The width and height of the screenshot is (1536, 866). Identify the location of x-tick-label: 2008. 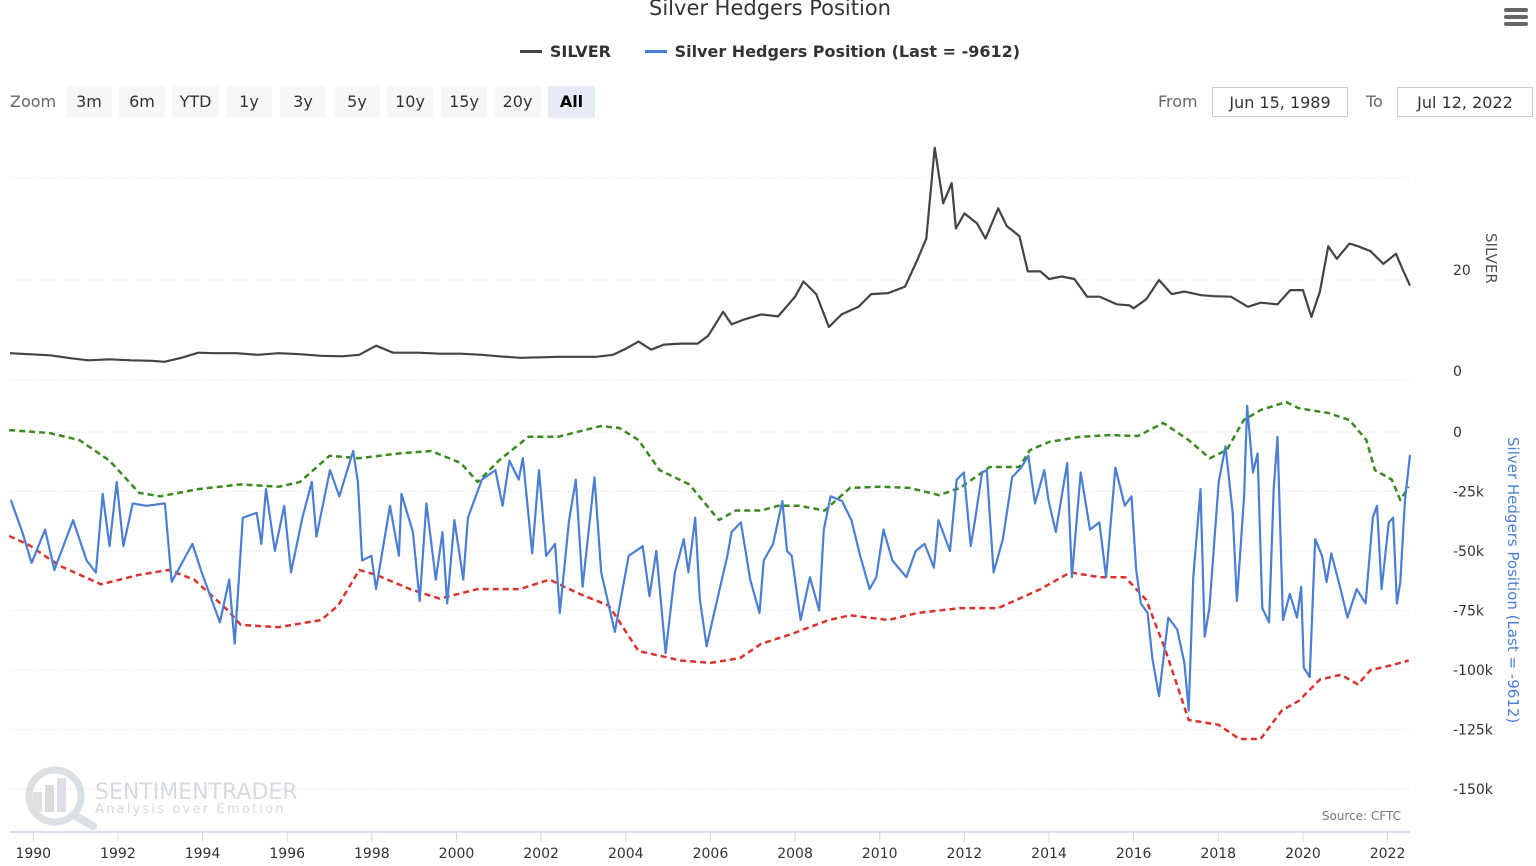
(795, 854).